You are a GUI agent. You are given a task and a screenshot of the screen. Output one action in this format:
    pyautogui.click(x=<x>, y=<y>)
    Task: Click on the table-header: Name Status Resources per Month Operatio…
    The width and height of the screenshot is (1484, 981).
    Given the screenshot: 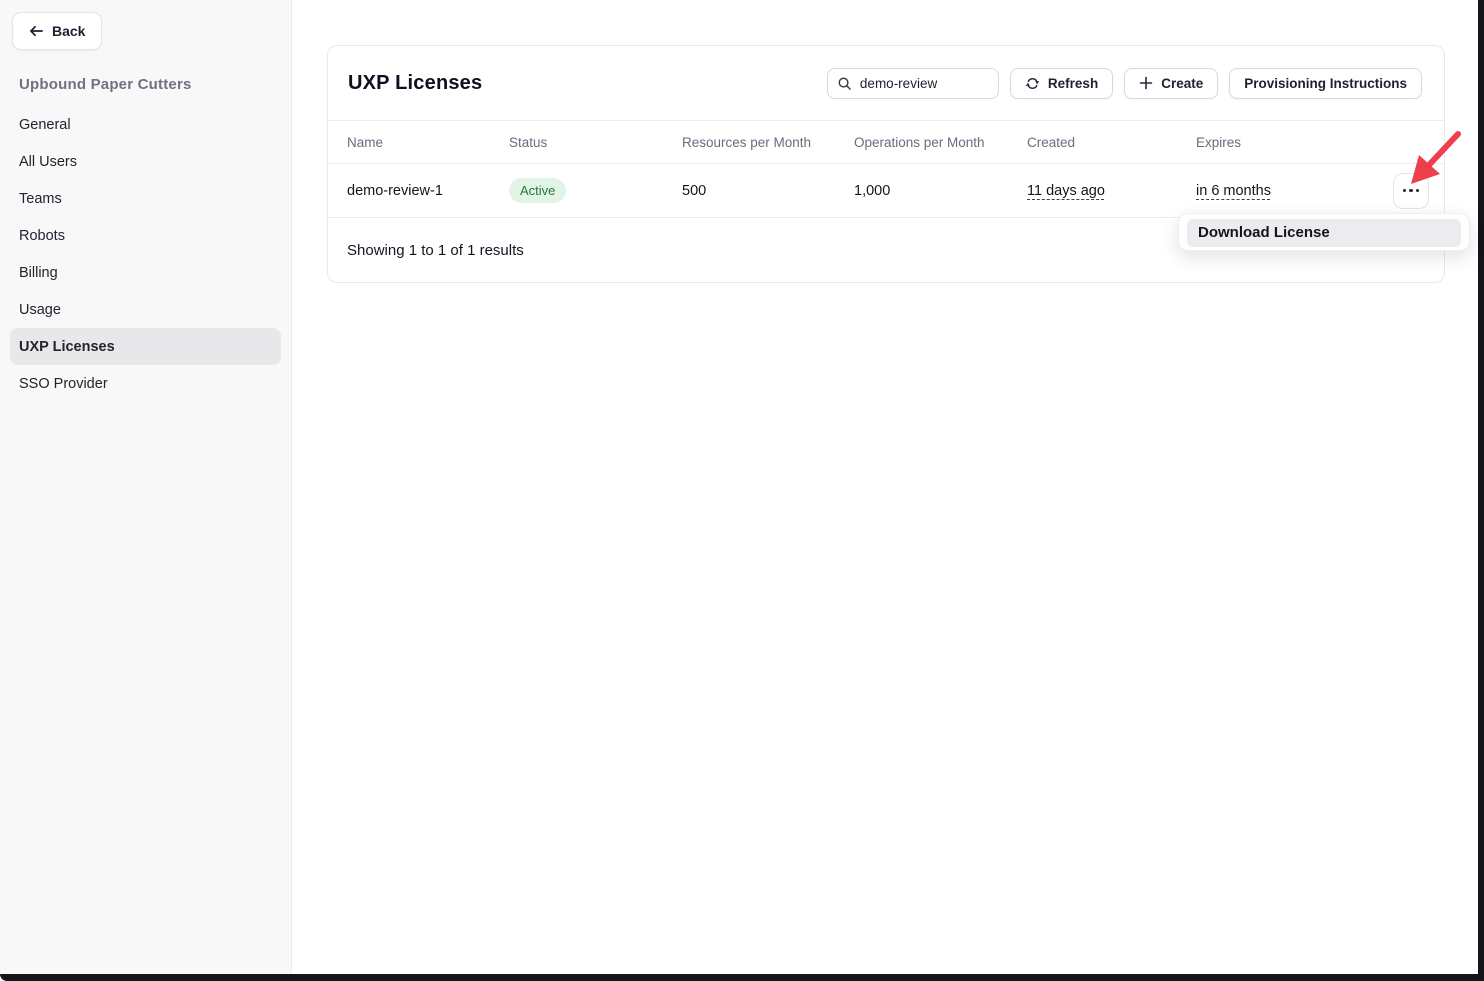 What is the action you would take?
    pyautogui.click(x=886, y=142)
    